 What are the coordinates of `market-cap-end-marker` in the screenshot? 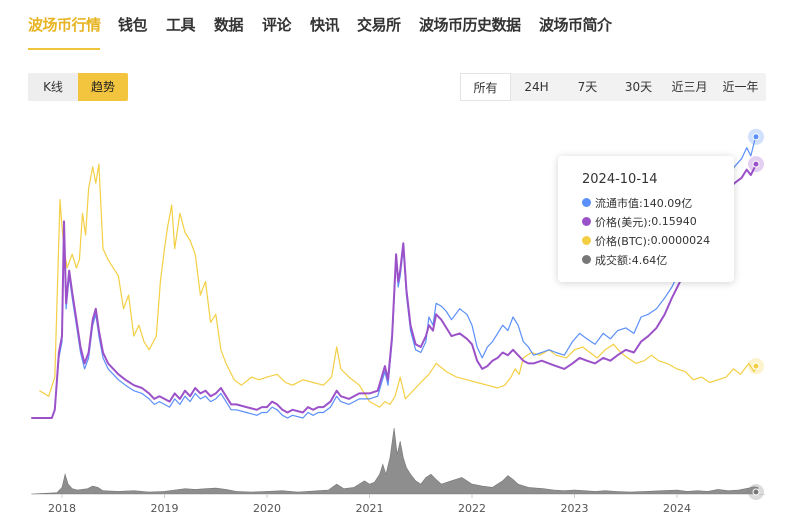 It's located at (756, 137).